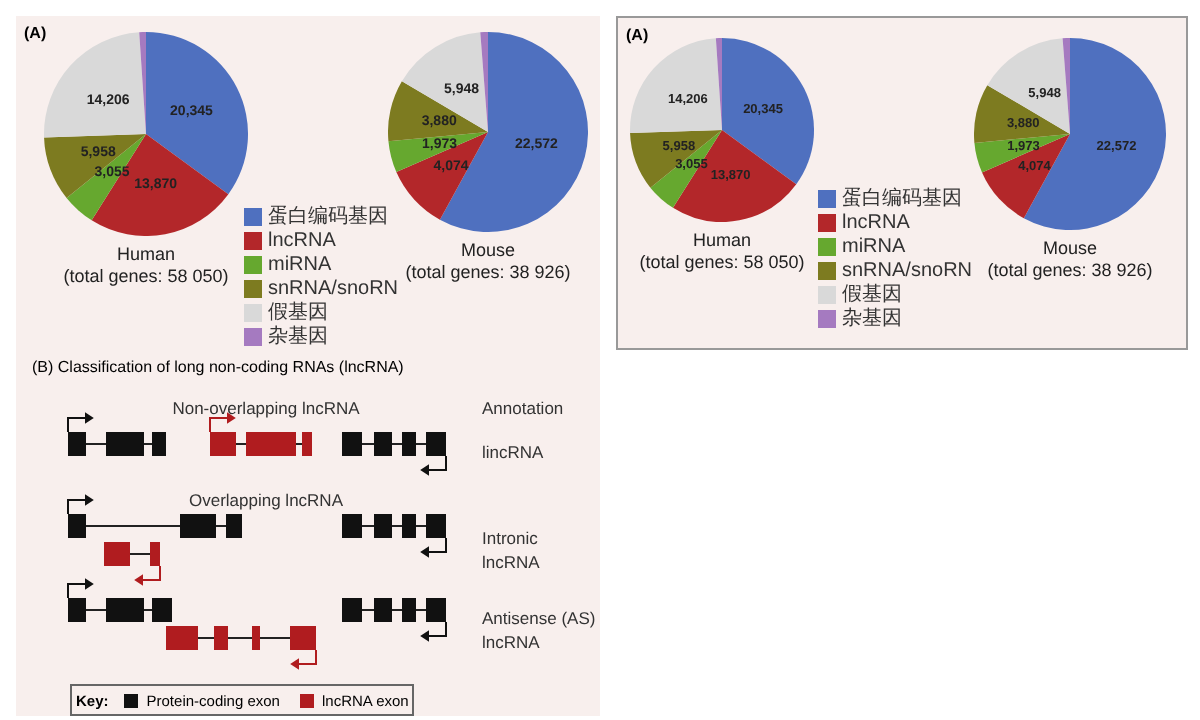 This screenshot has height=720, width=1200. Describe the element at coordinates (514, 452) in the screenshot. I see `text: lincRNA` at that location.